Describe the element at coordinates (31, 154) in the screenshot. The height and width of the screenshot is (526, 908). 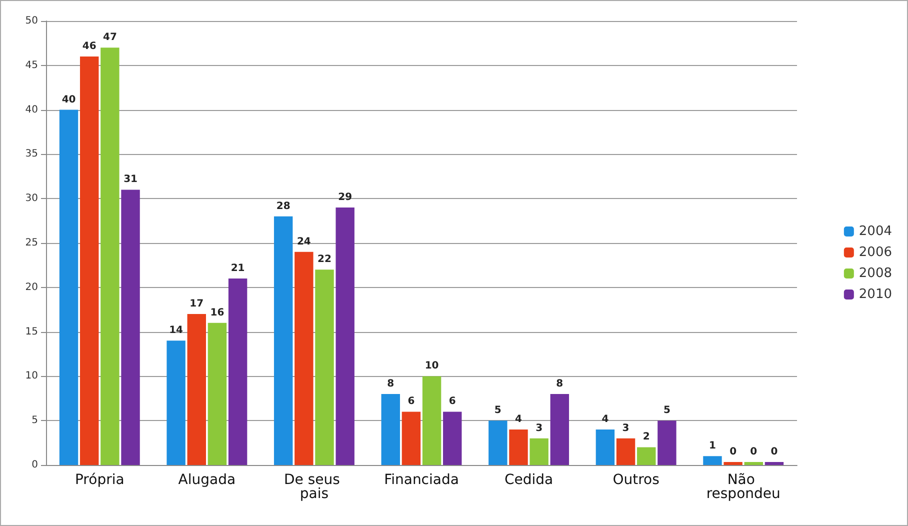
I see `y-tick-label: 35` at that location.